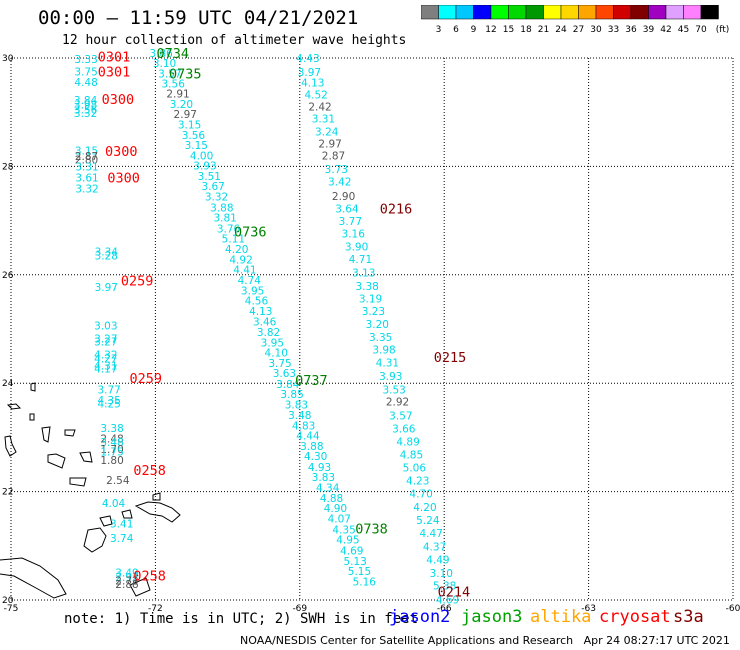  I want to click on wave-height-value: 3.56, so click(194, 136).